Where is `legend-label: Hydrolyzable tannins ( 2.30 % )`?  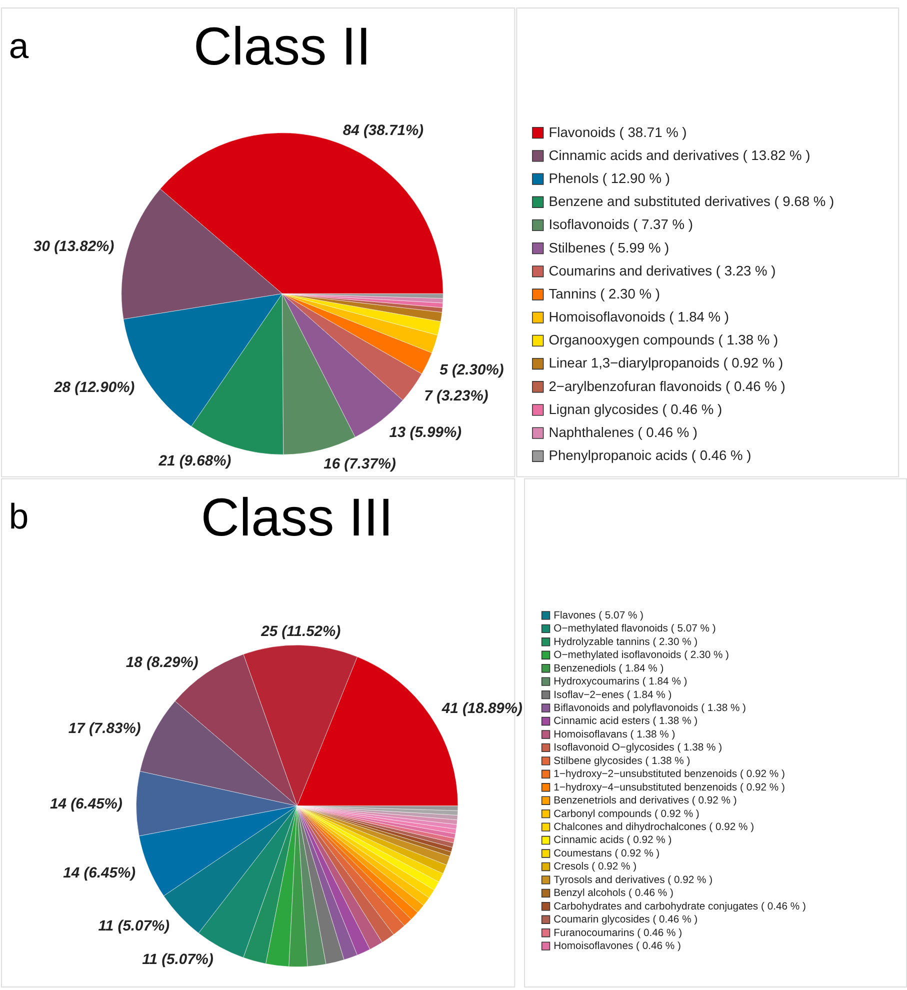 legend-label: Hydrolyzable tannins ( 2.30 % ) is located at coordinates (626, 642).